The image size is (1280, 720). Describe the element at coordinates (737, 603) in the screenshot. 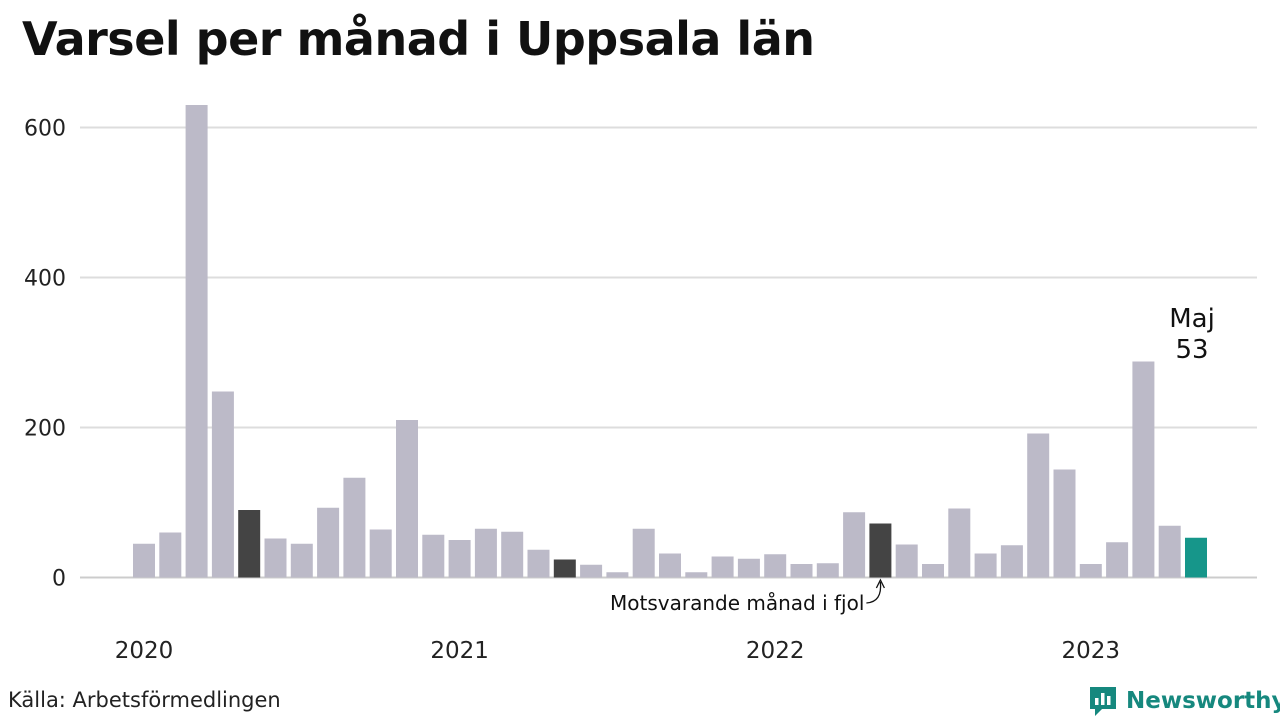

I see `annotation-text: Motsvarande månad i fjol` at that location.